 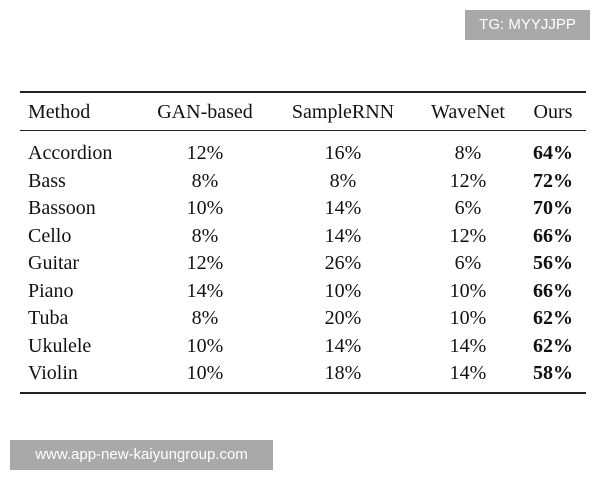 What do you see at coordinates (59, 112) in the screenshot?
I see `header-cell: Method` at bounding box center [59, 112].